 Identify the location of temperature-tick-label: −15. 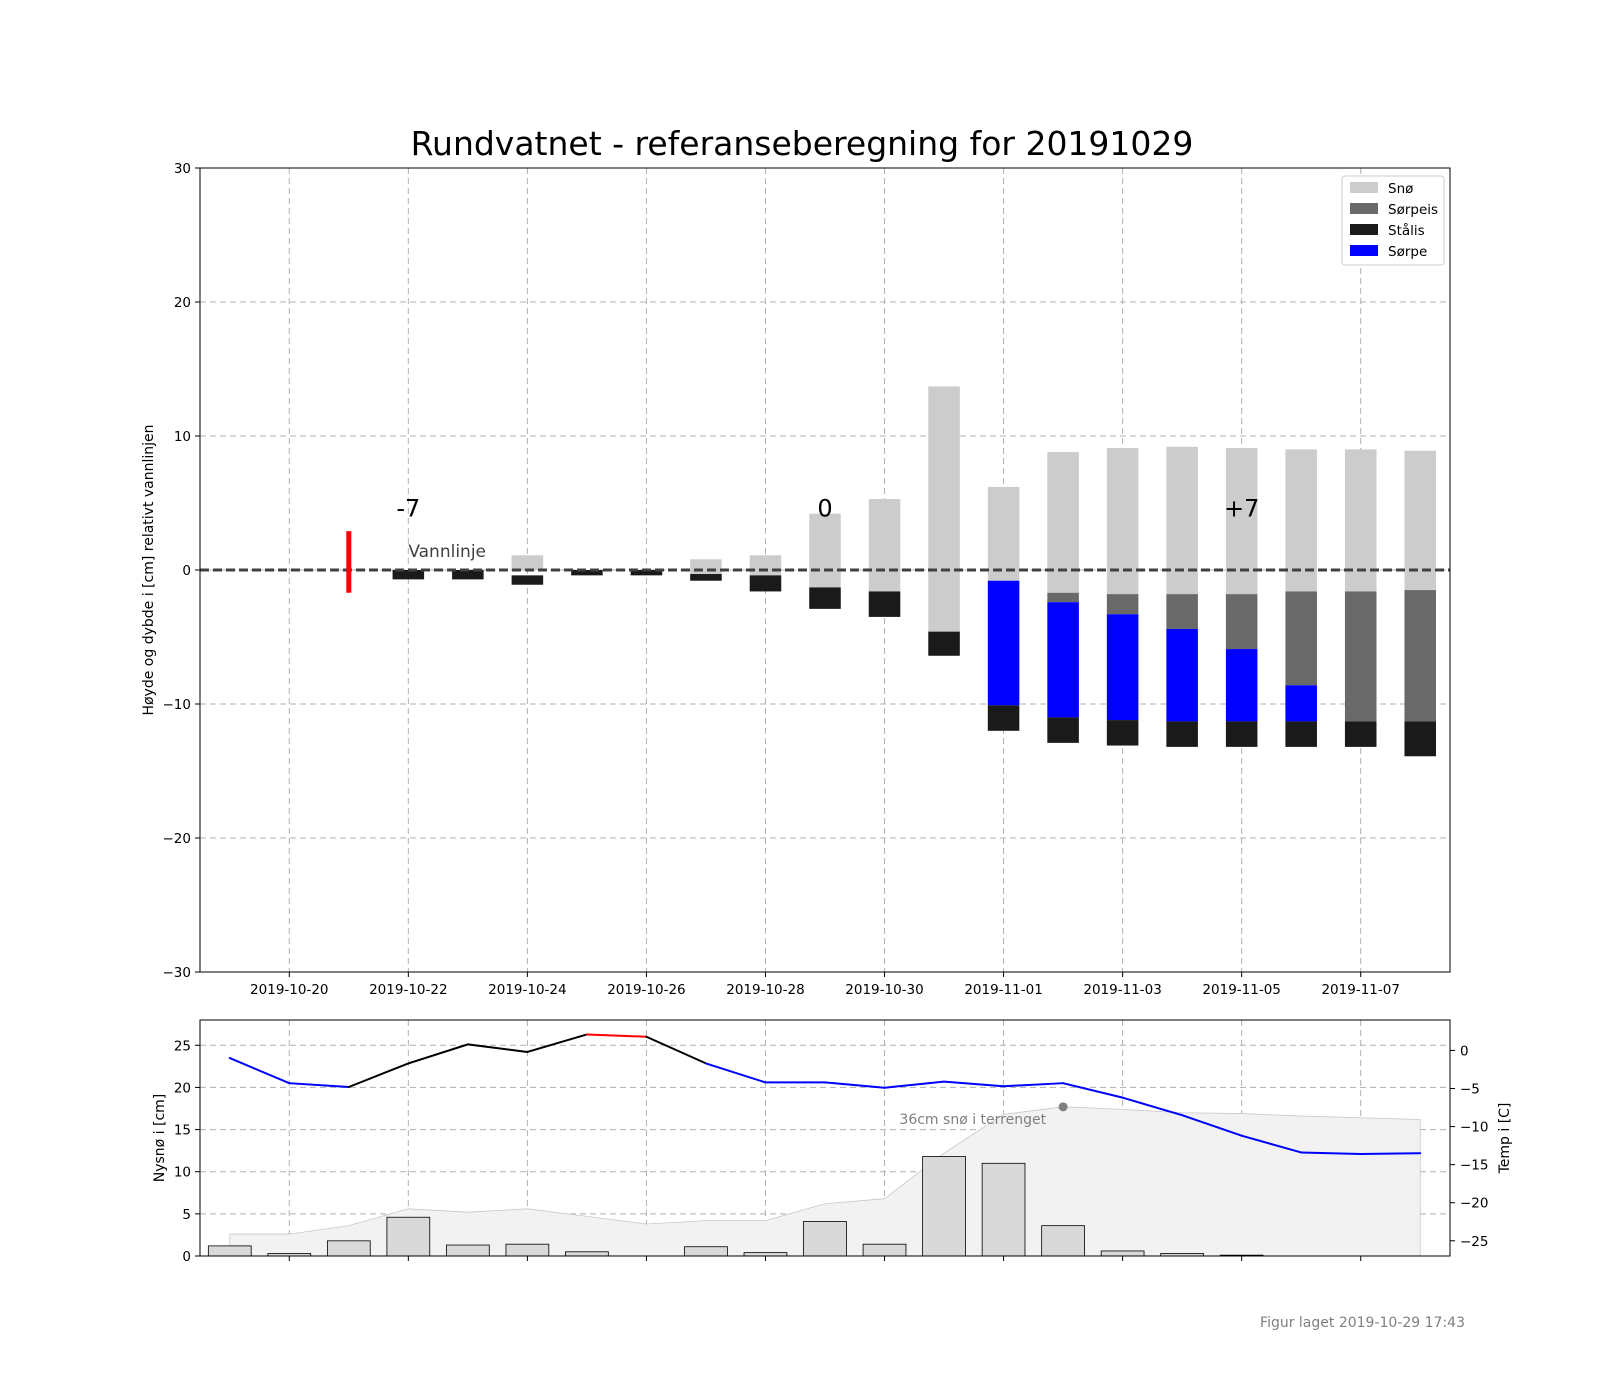
(1474, 1166).